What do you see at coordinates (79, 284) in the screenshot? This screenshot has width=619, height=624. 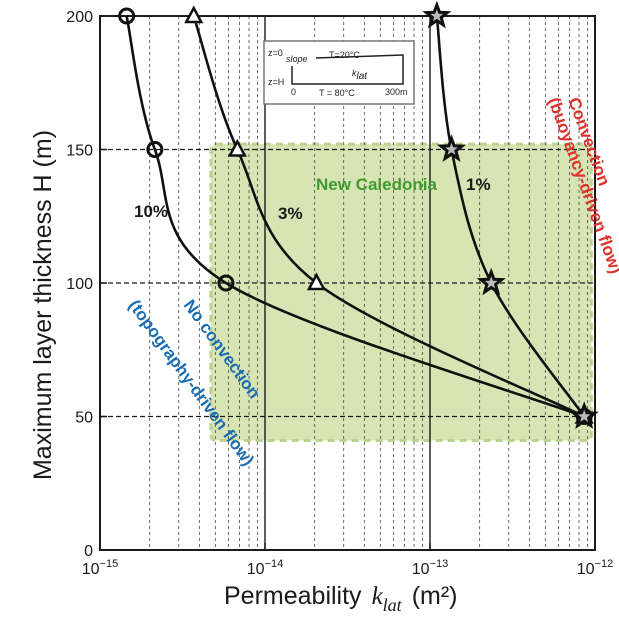 I see `y-tick-label: 100` at bounding box center [79, 284].